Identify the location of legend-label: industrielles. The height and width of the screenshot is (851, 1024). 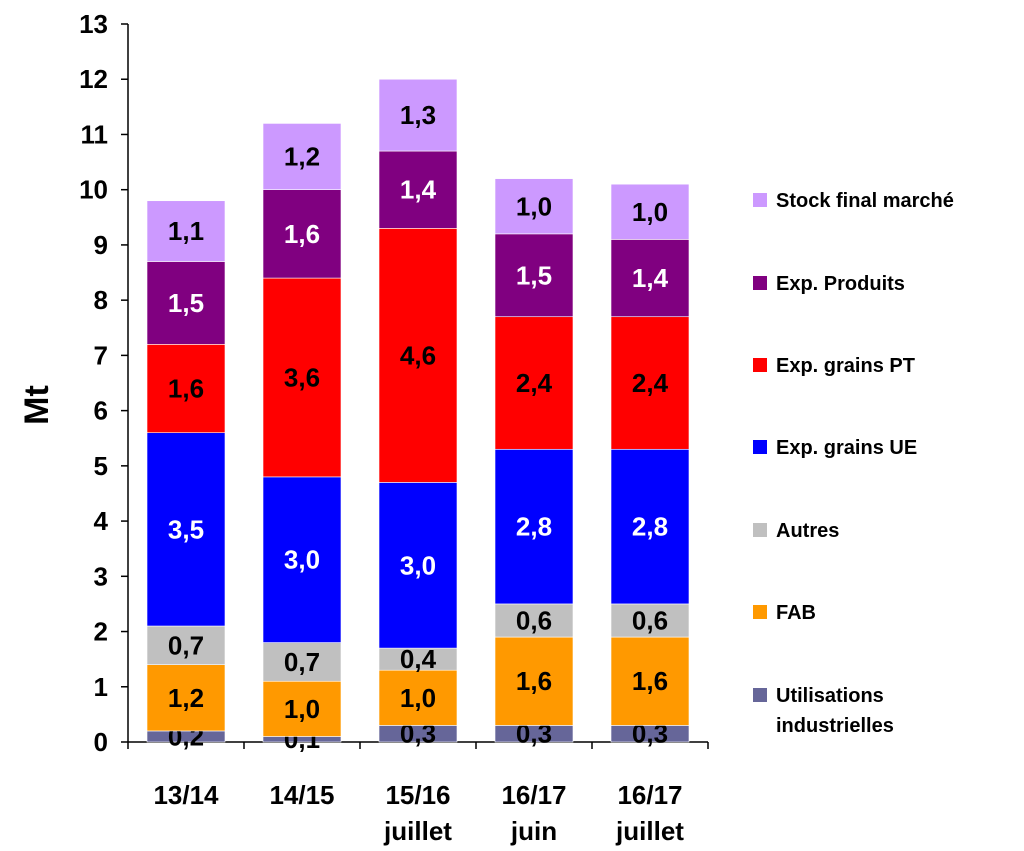
(835, 726).